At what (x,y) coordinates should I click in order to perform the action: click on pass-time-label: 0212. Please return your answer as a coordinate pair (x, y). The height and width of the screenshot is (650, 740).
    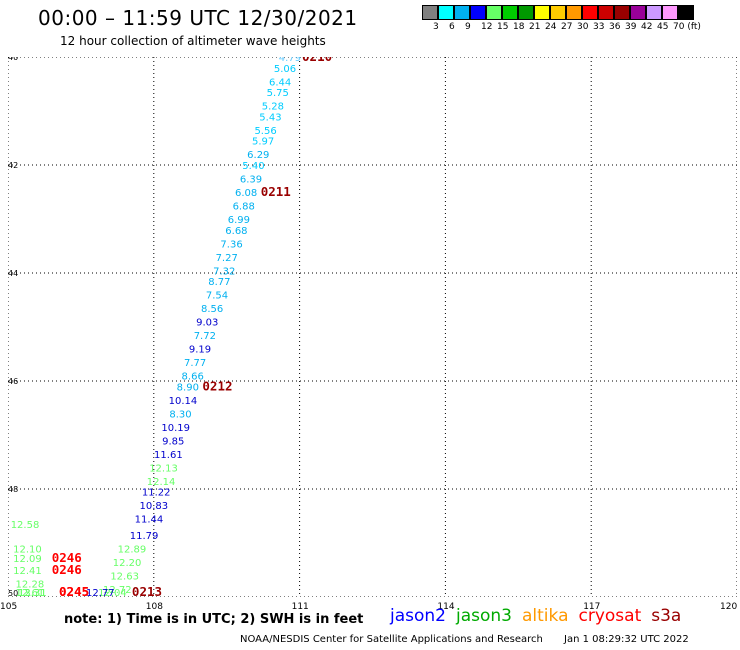
    Looking at the image, I should click on (217, 385).